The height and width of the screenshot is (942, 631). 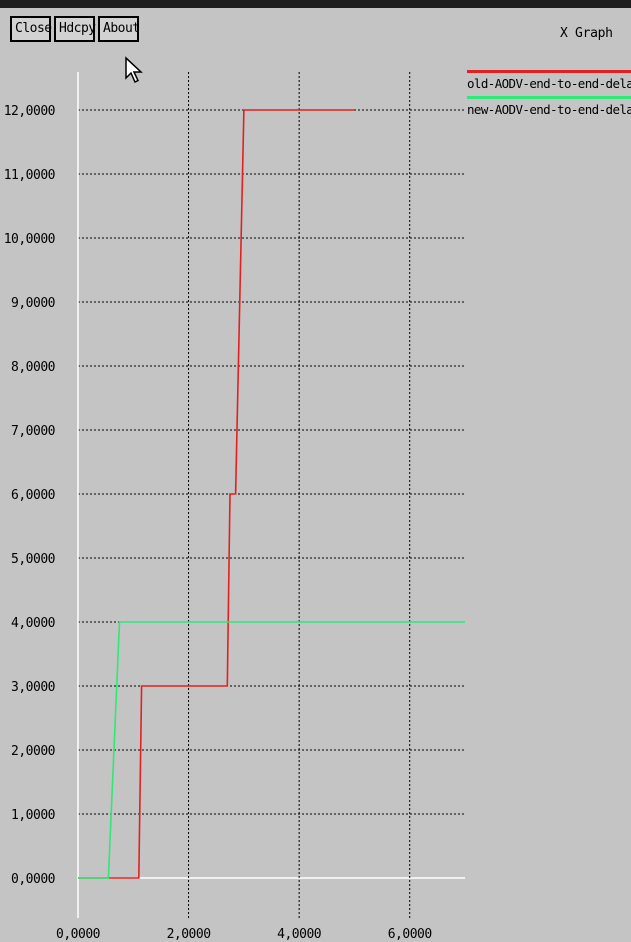 I want to click on y-tick-label: 0,0000, so click(x=33, y=879).